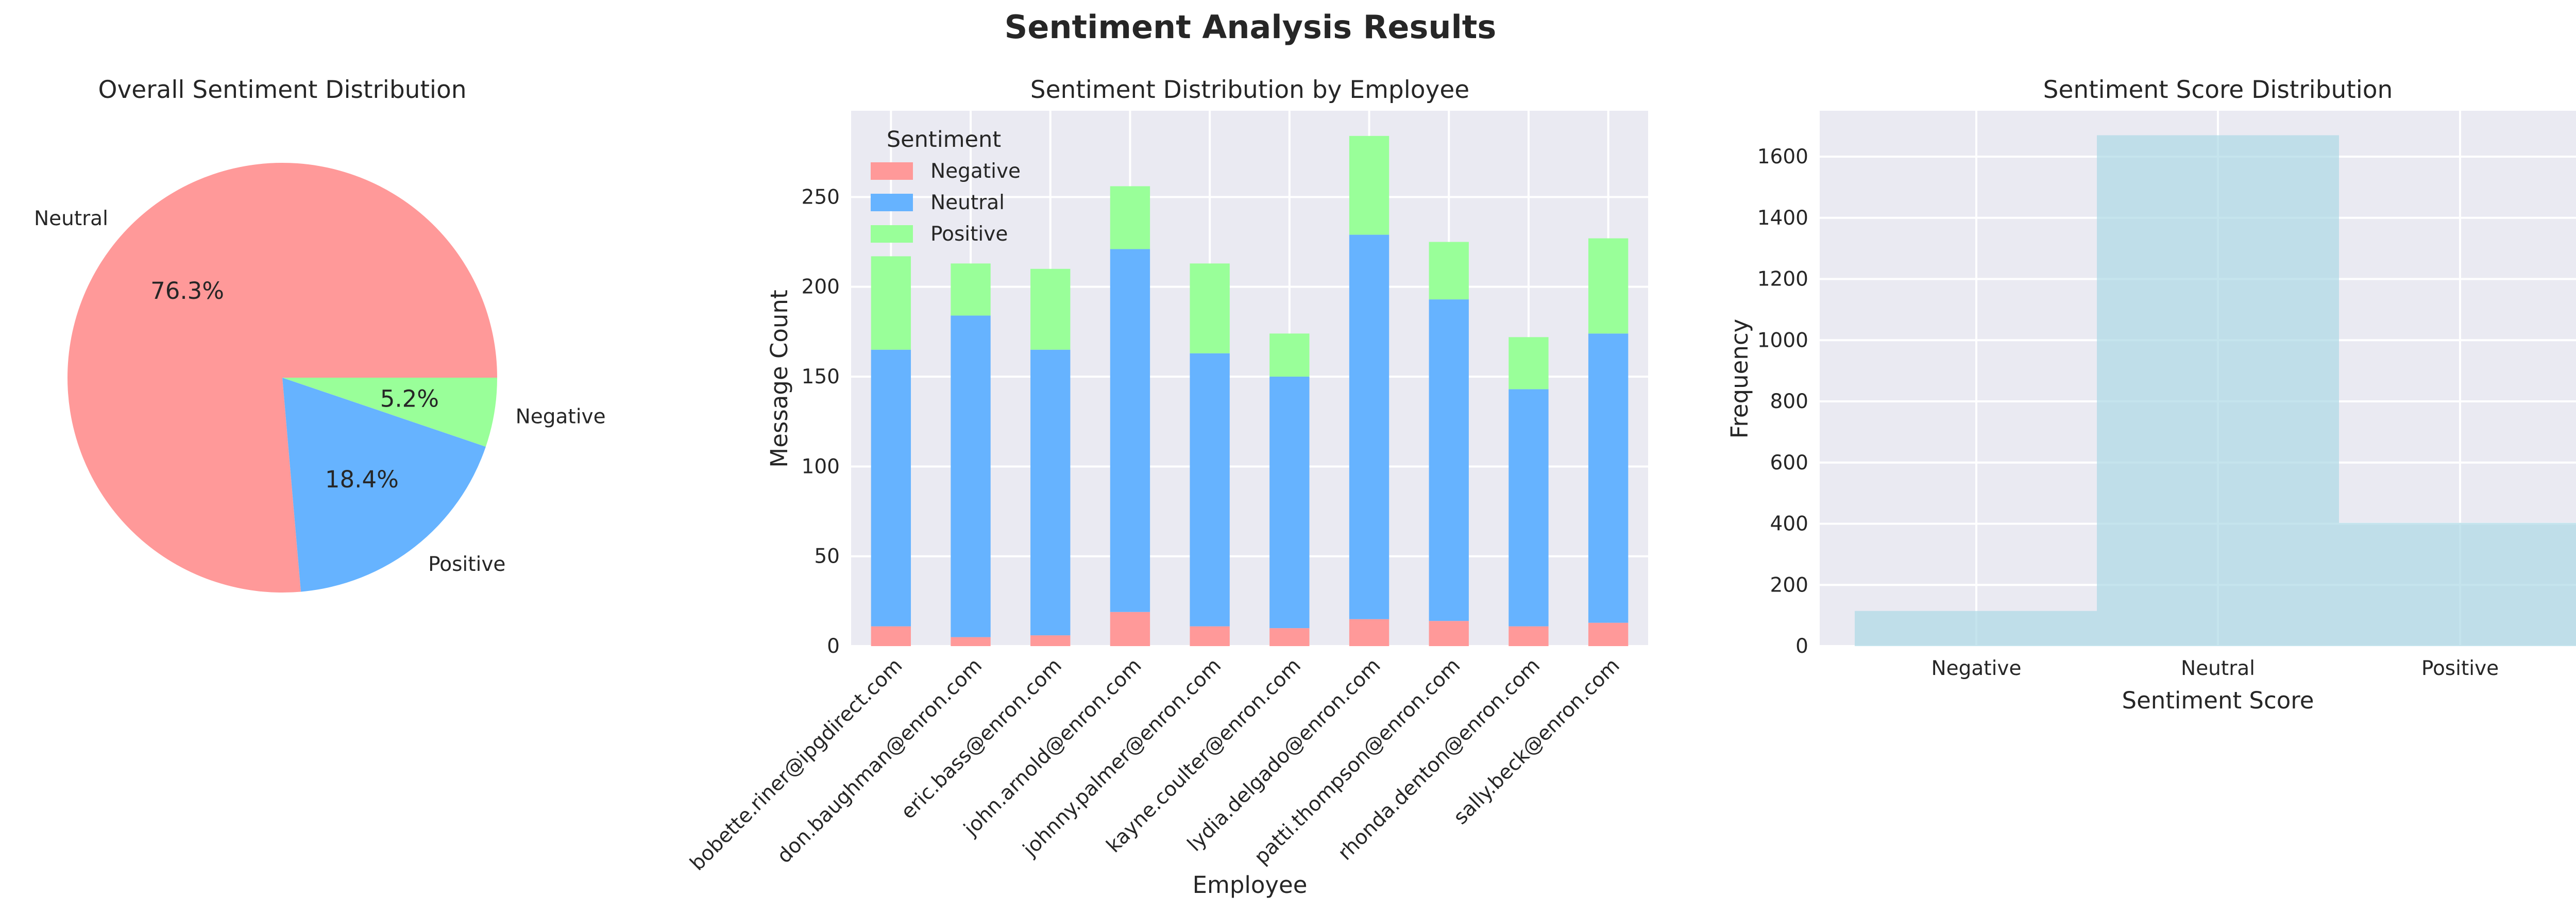  I want to click on pie-slice-positive, so click(384, 485).